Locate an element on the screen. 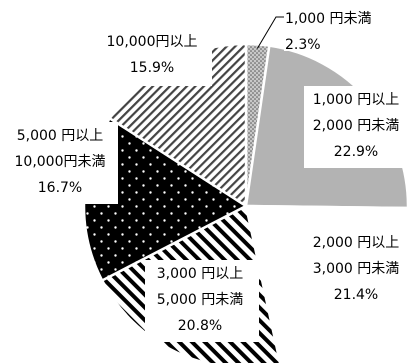  slice-label-line: 15.9% is located at coordinates (152, 68).